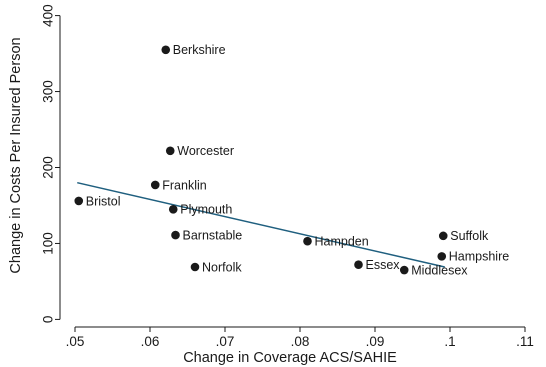 This screenshot has width=546, height=367. Describe the element at coordinates (205, 151) in the screenshot. I see `point-label: Worcester` at that location.